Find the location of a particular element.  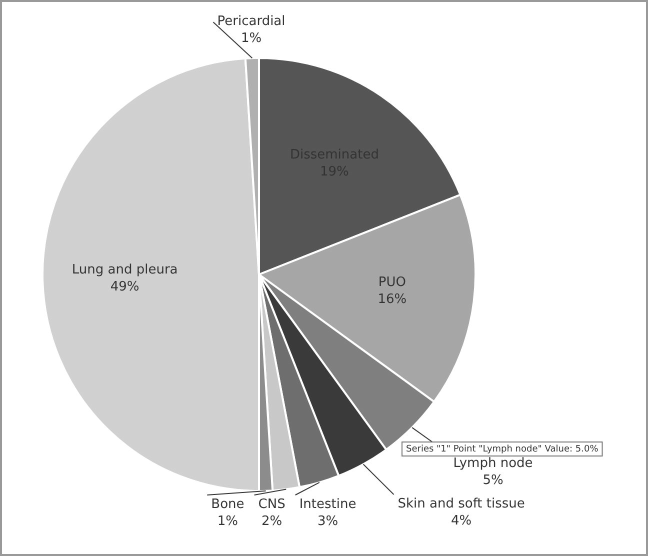

data-label: 2% is located at coordinates (271, 521).